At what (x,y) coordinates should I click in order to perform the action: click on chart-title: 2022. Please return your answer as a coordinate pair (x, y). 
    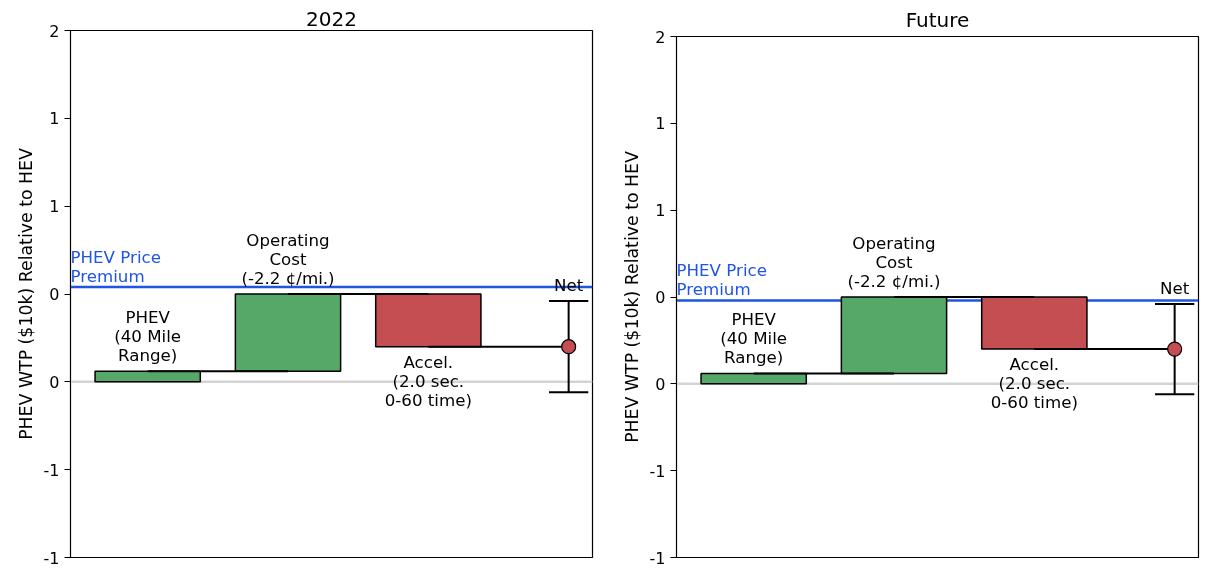
    Looking at the image, I should click on (331, 18).